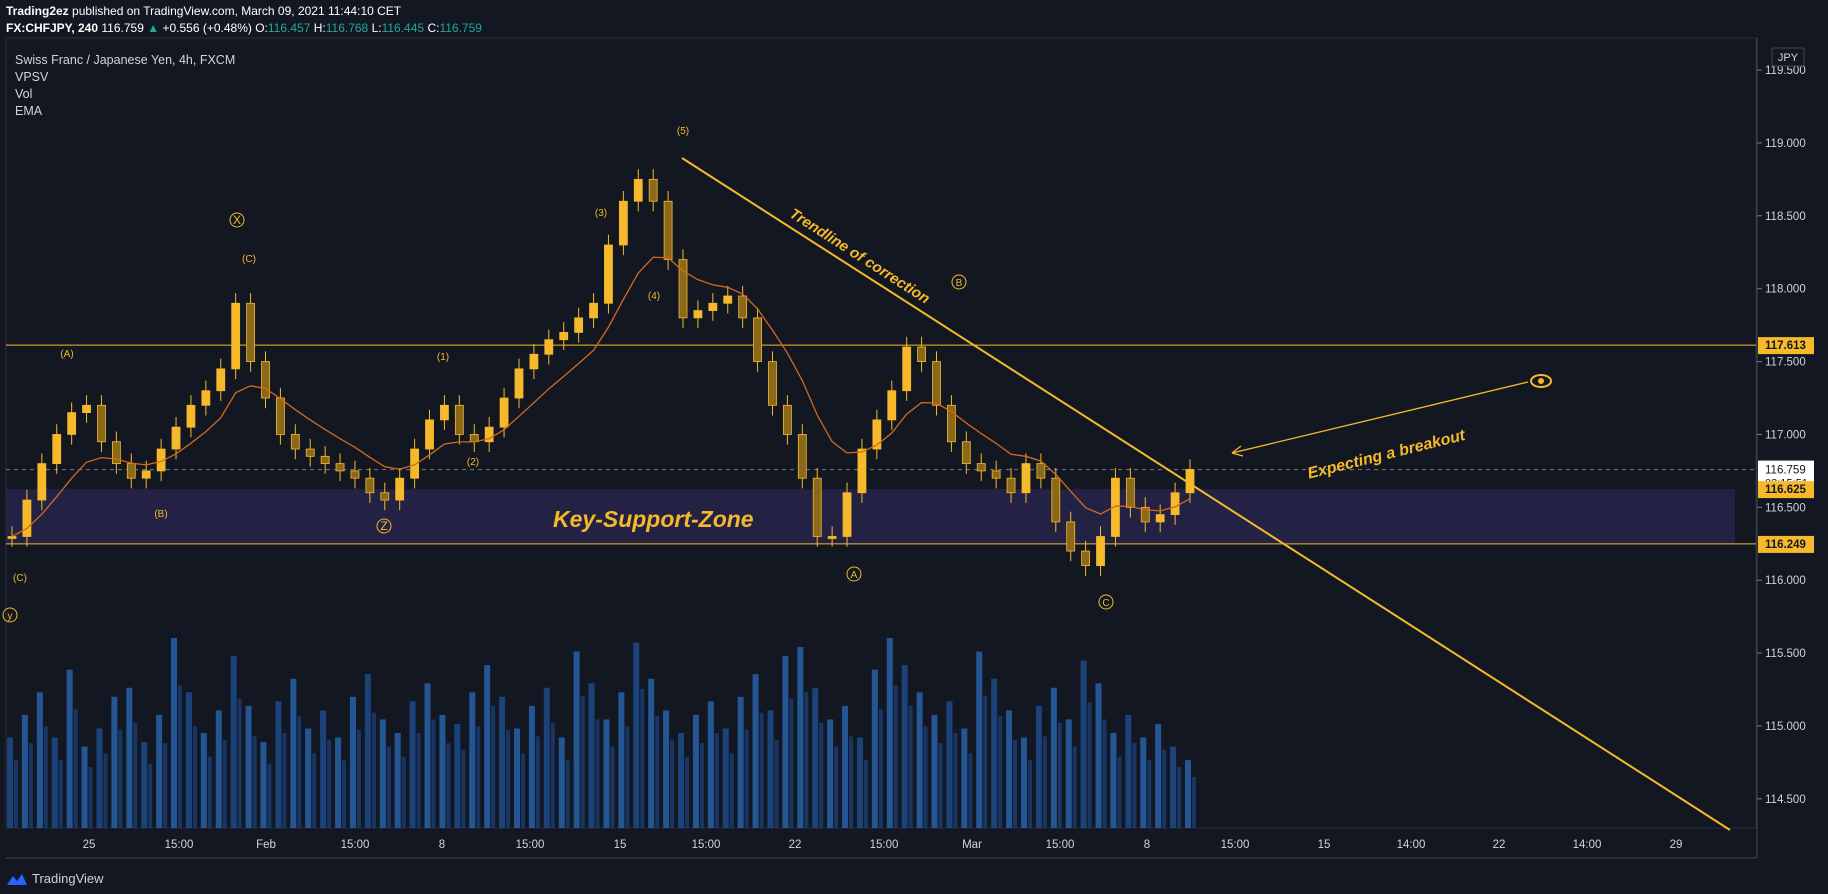 This screenshot has height=894, width=1828. Describe the element at coordinates (24, 94) in the screenshot. I see `legend-item-vol: Vol` at that location.